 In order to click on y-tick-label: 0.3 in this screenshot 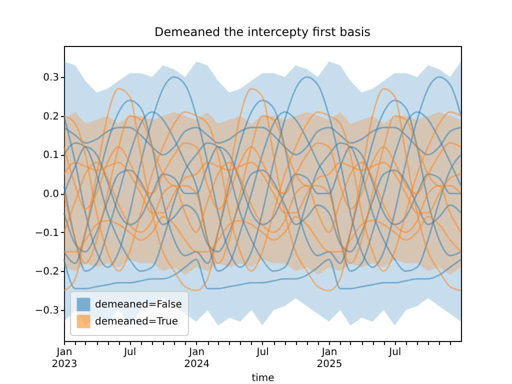, I will do `click(51, 78)`.